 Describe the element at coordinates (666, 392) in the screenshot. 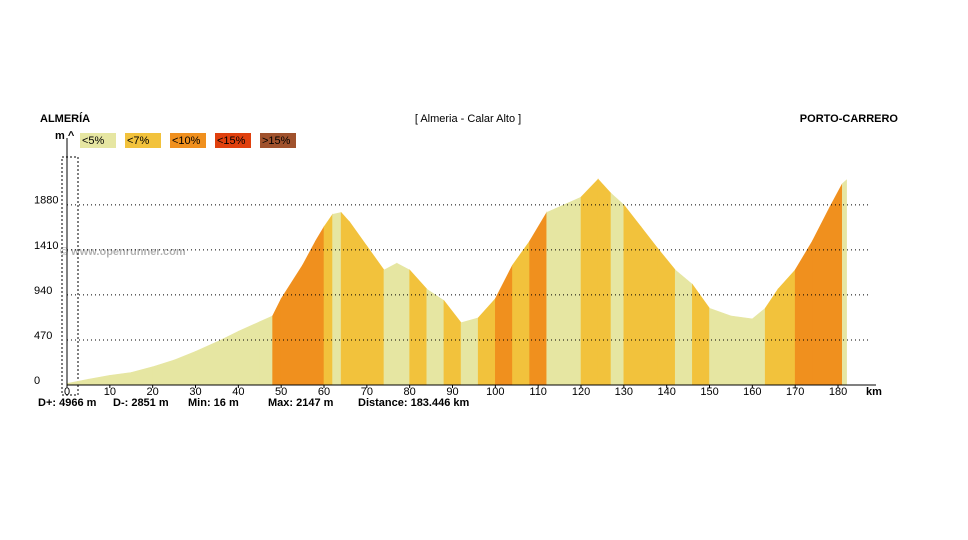

I see `x-tick-label: 140` at that location.